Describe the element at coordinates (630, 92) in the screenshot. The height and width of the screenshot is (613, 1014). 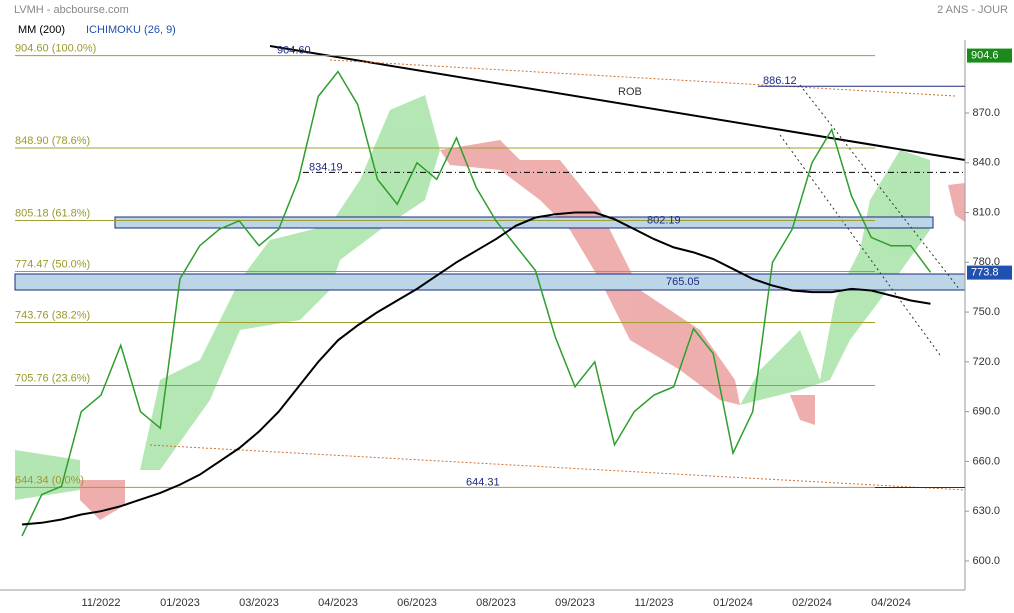
I see `trendline-label: ROB` at that location.